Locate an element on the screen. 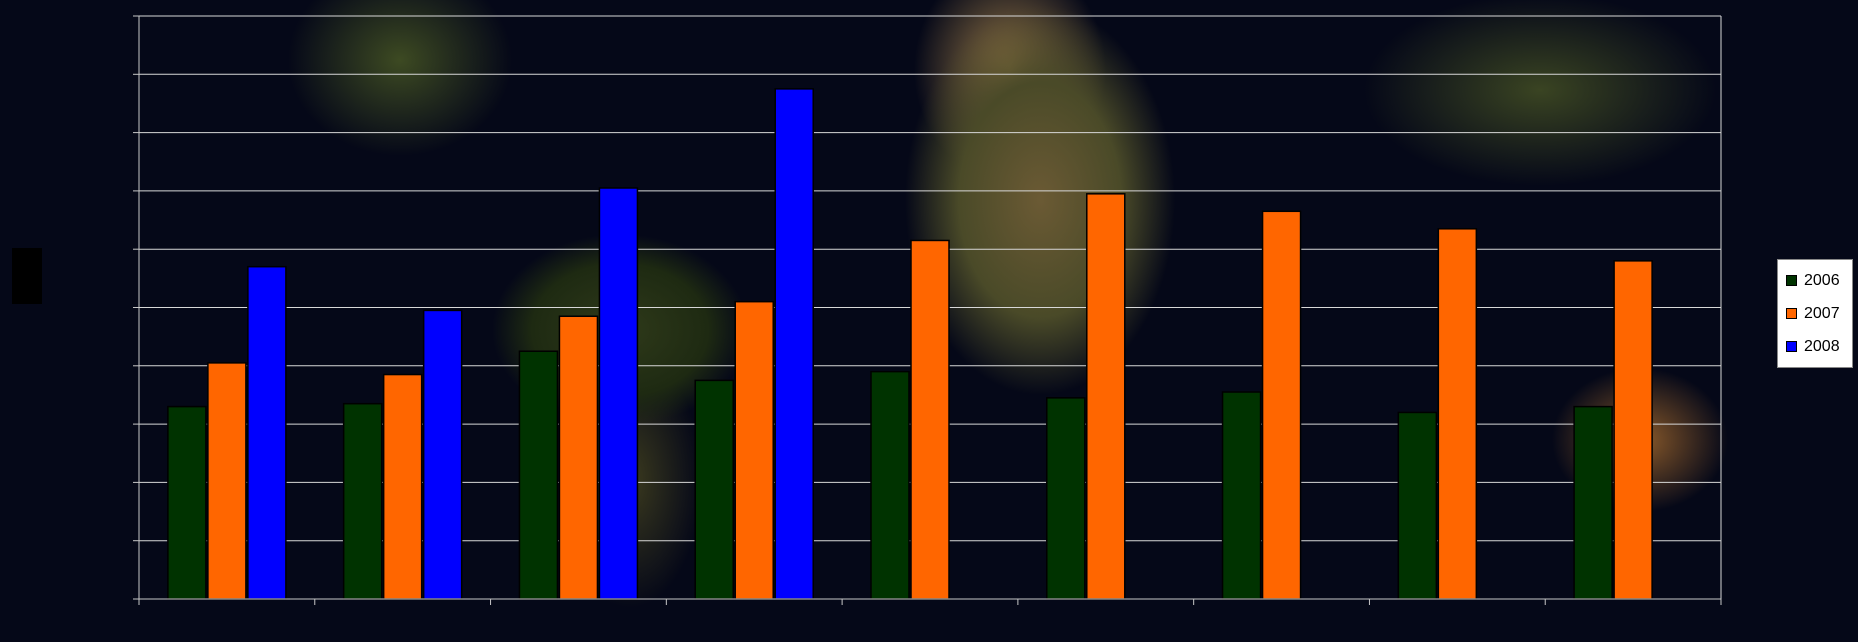  legend-item-2007: 2007 is located at coordinates (1819, 313).